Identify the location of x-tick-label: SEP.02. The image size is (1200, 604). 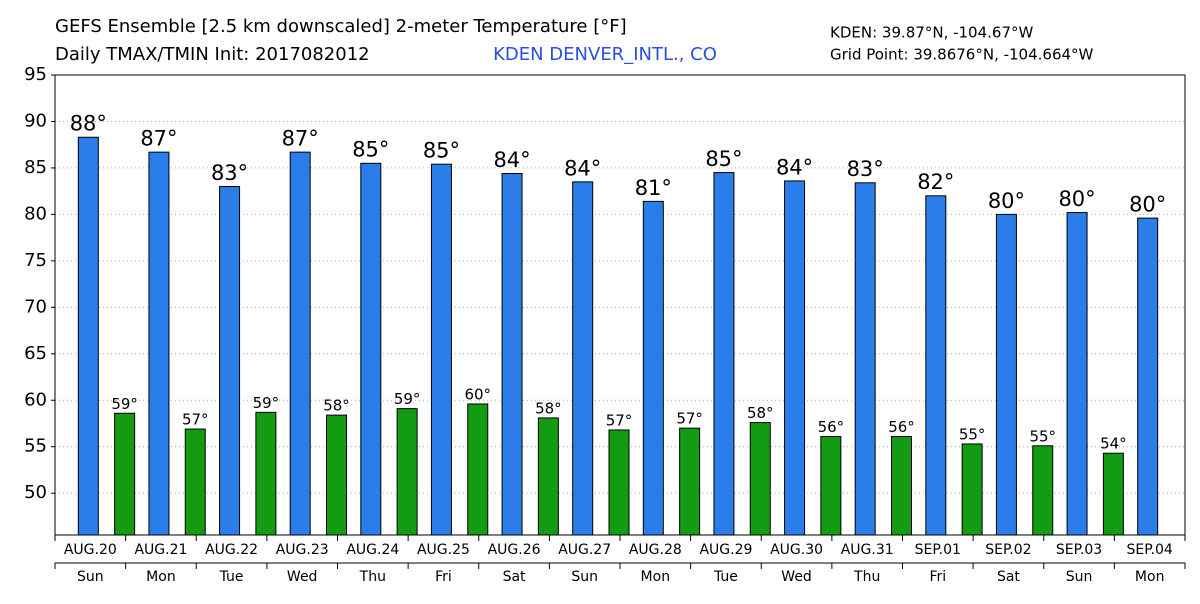
(1008, 550).